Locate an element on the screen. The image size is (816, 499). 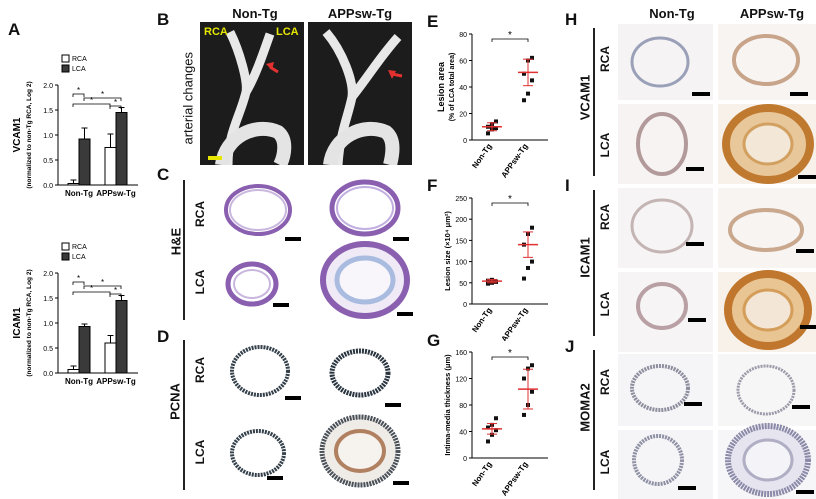
y-tick-label: 200 is located at coordinates (461, 220).